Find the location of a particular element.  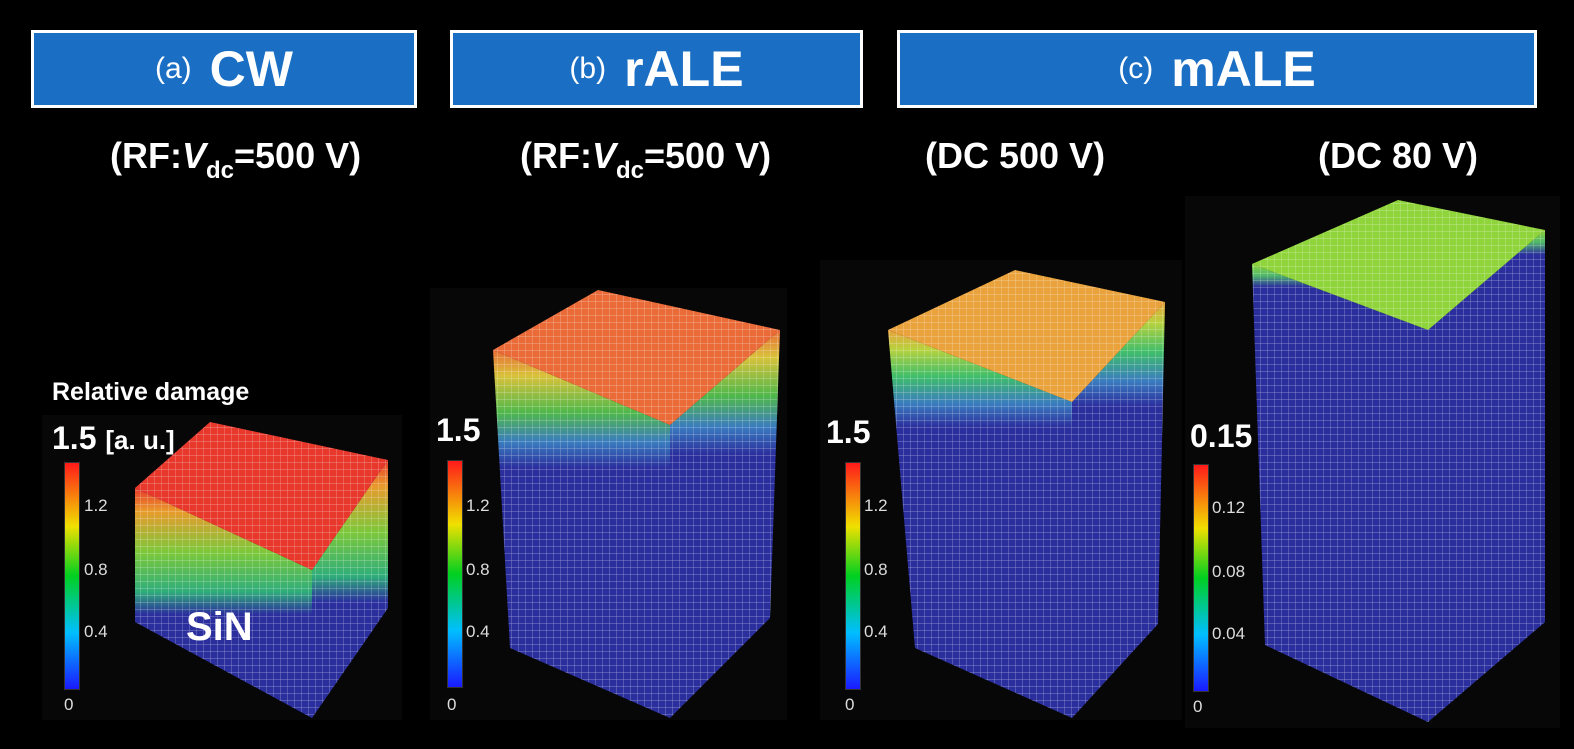

panel-b-condition: (RF:Vdc=500 V) is located at coordinates (646, 159).